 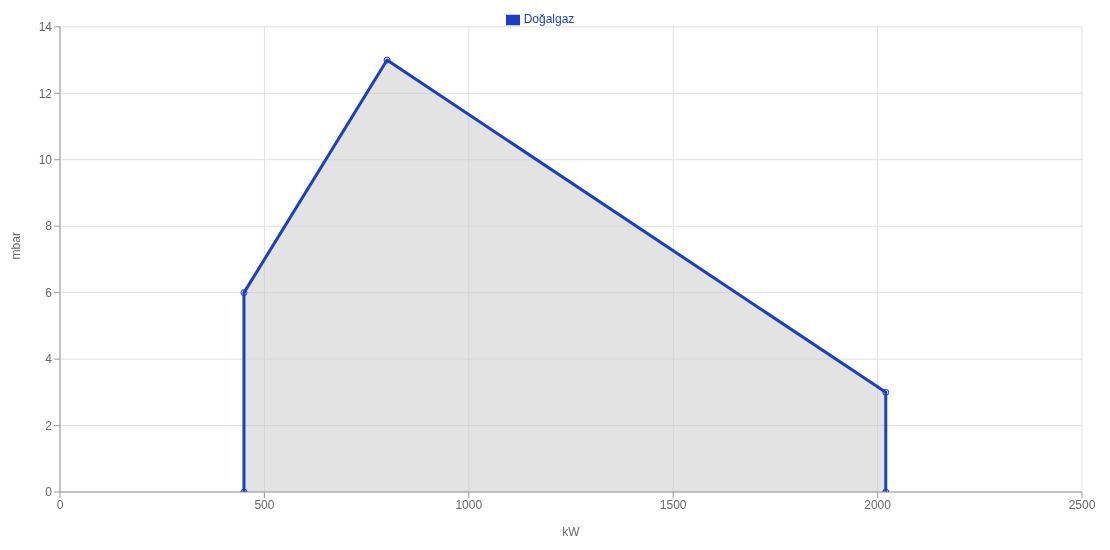 What do you see at coordinates (49, 292) in the screenshot?
I see `y-tick-label: 6` at bounding box center [49, 292].